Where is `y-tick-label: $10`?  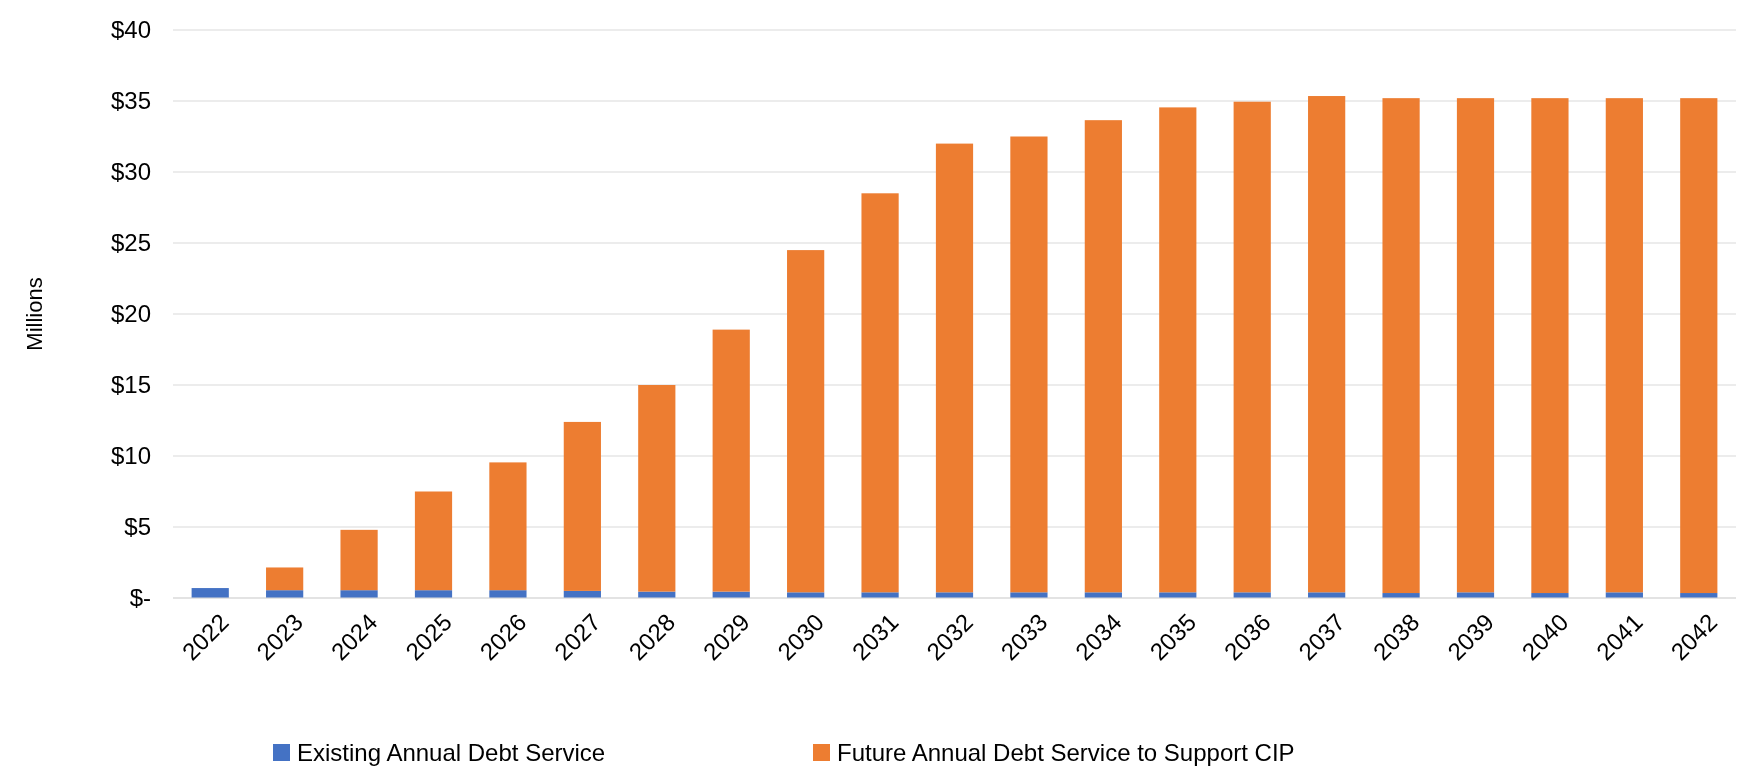
y-tick-label: $10 is located at coordinates (130, 456).